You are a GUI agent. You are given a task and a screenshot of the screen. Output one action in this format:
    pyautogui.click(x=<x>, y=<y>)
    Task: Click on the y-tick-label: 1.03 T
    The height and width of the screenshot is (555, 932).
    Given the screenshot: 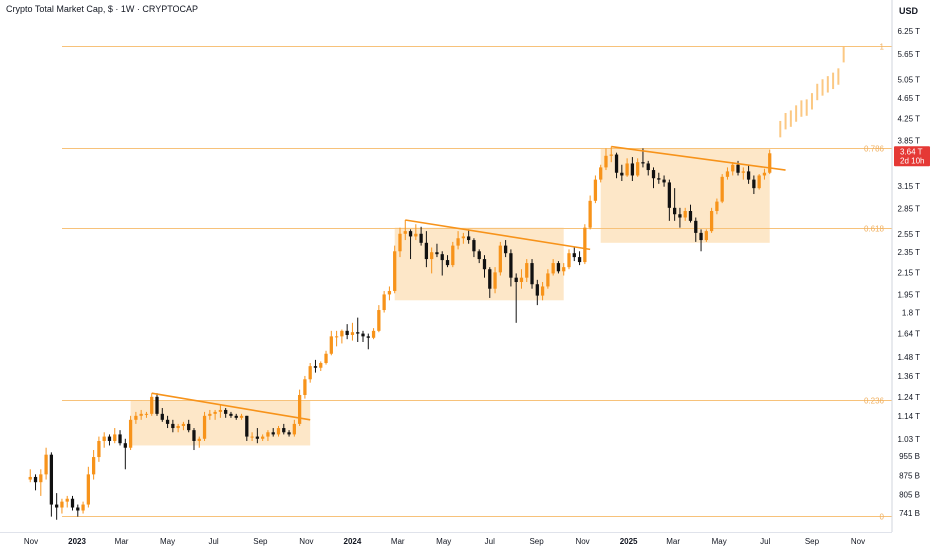 What is the action you would take?
    pyautogui.click(x=908, y=439)
    